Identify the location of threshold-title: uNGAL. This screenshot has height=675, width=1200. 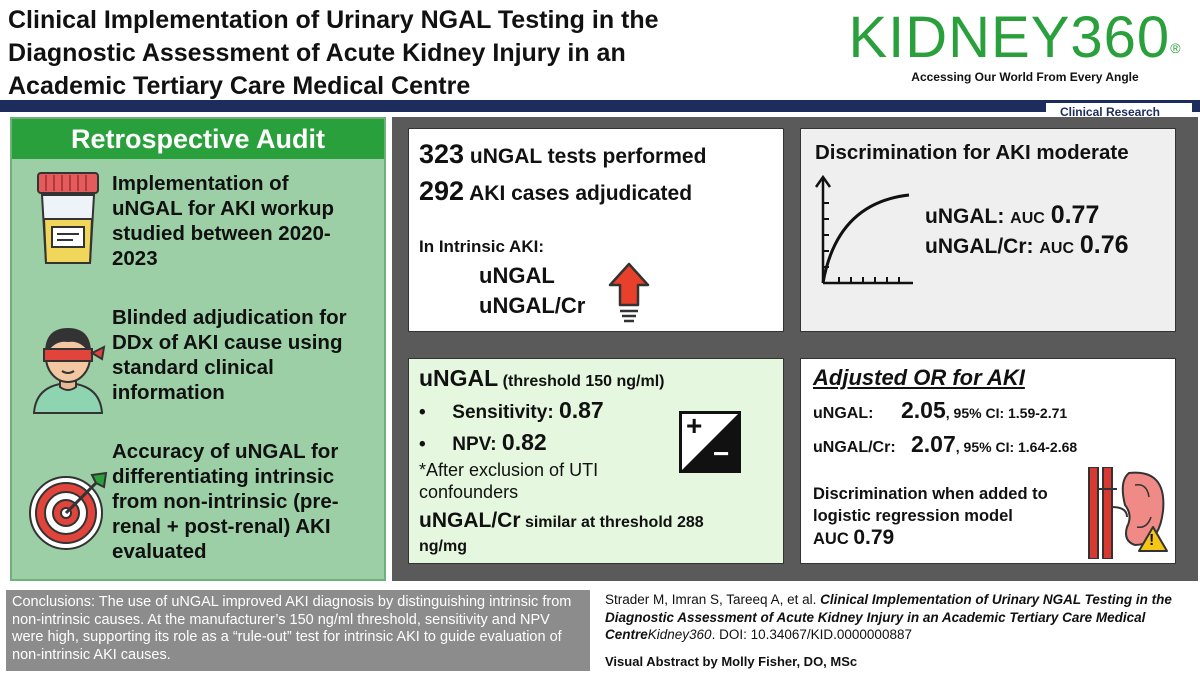
(459, 378).